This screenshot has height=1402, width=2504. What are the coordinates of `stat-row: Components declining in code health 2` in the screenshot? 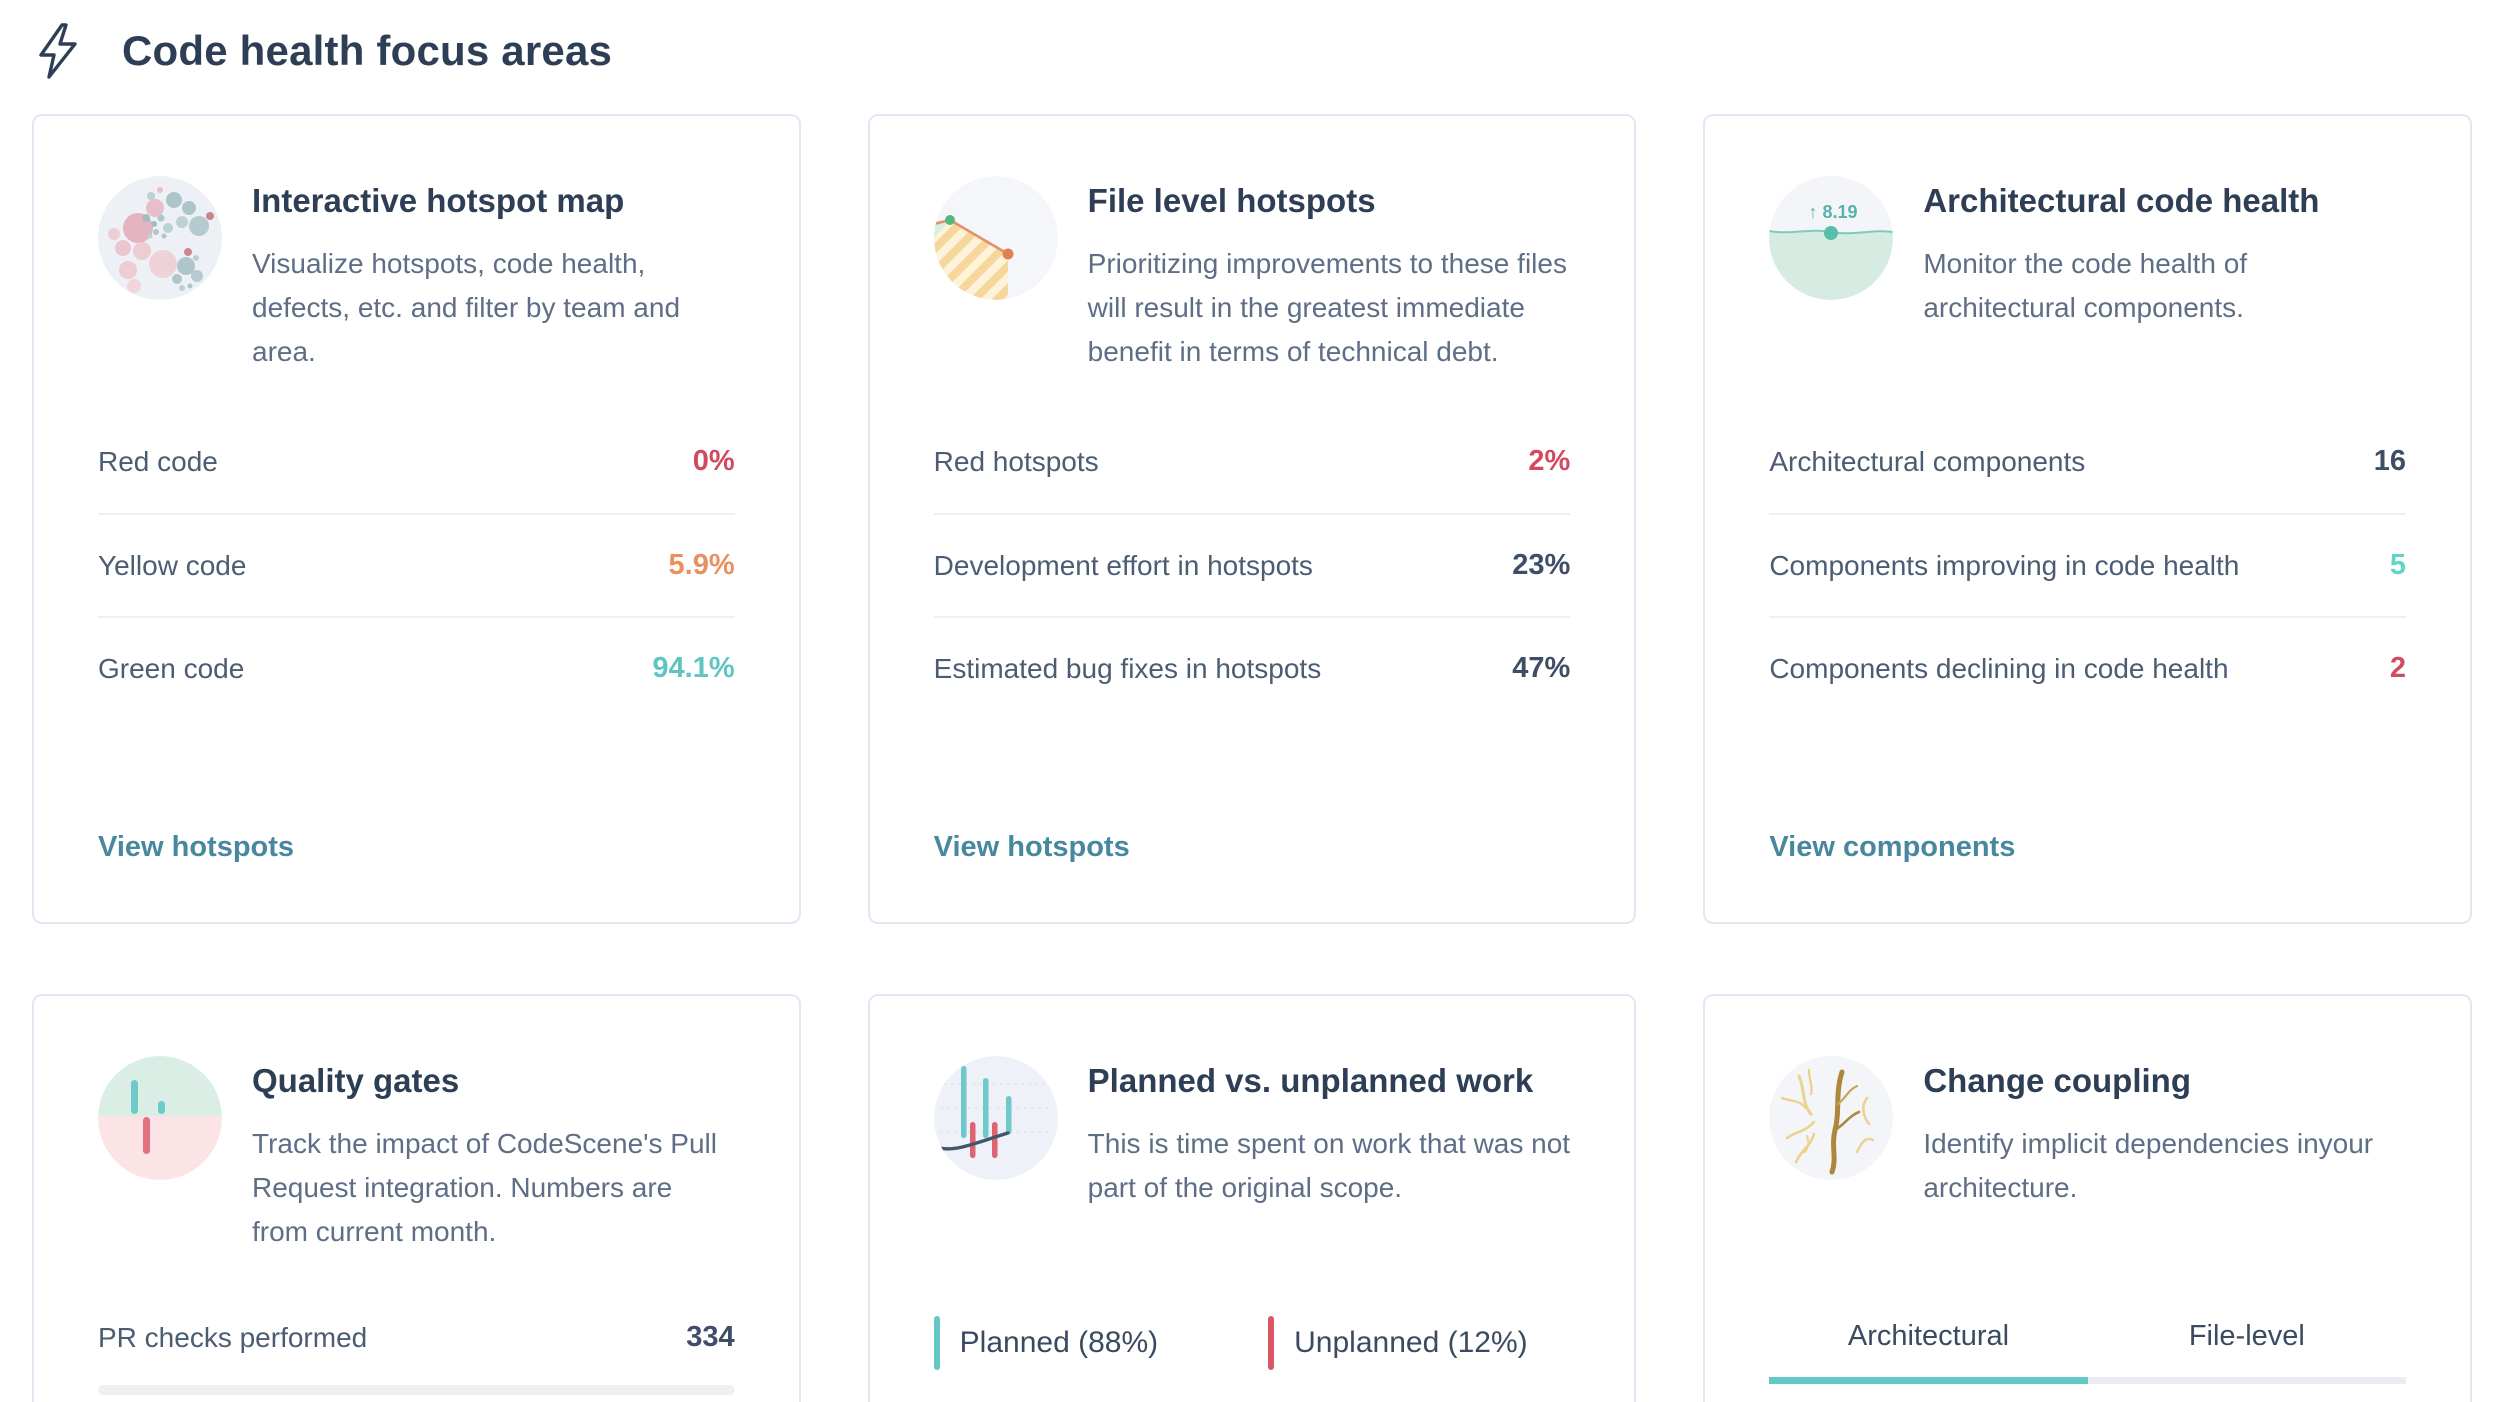 It's located at (2087, 667).